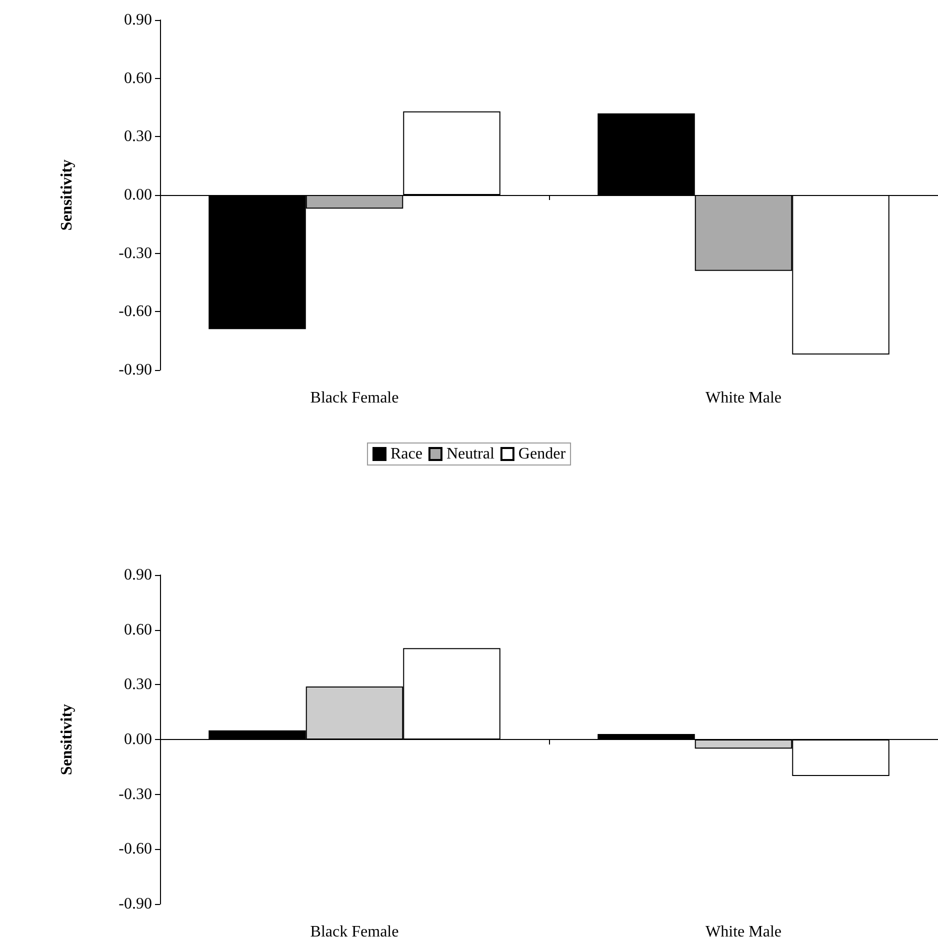 This screenshot has height=951, width=938. Describe the element at coordinates (542, 454) in the screenshot. I see `legend-label: Gender` at that location.